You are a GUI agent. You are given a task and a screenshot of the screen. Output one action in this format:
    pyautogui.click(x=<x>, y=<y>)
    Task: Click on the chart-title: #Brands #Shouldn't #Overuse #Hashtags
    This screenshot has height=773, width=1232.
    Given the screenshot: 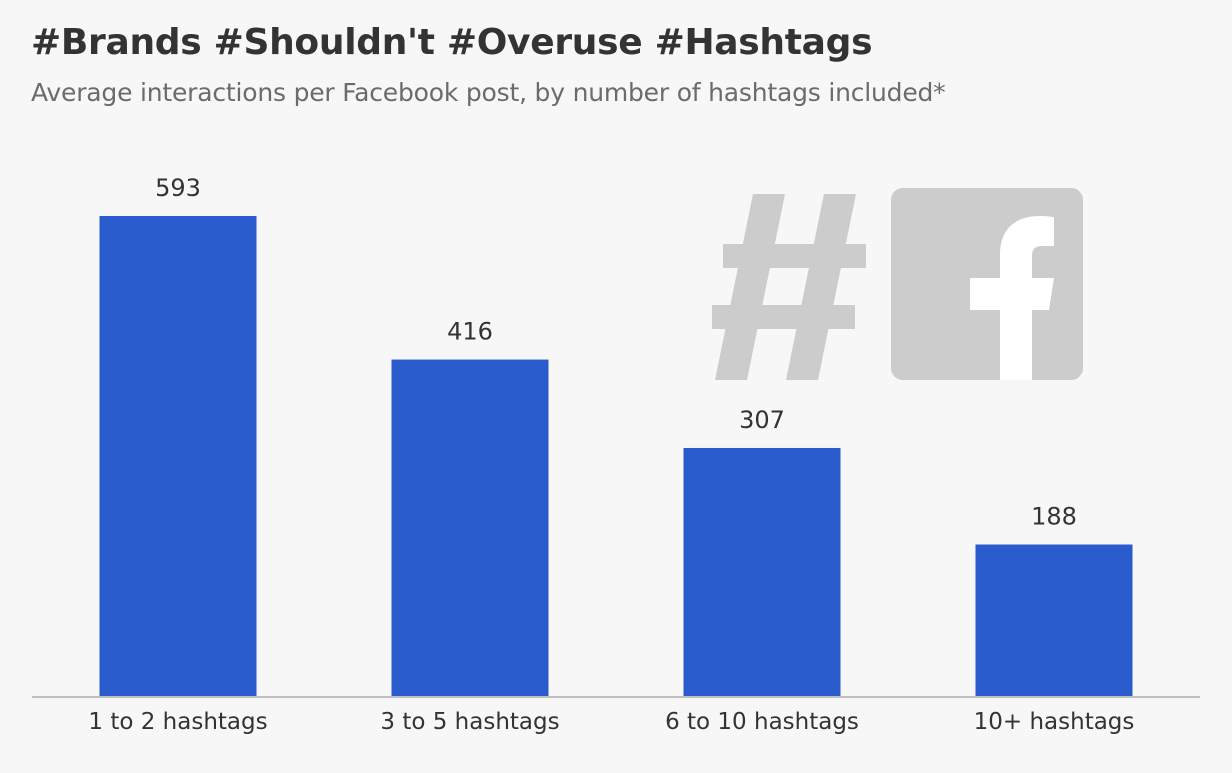 What is the action you would take?
    pyautogui.click(x=452, y=42)
    